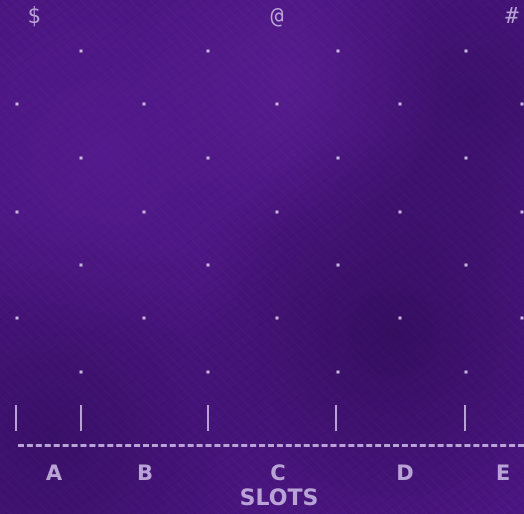 This screenshot has height=514, width=524. What do you see at coordinates (145, 473) in the screenshot?
I see `slot-b: B` at bounding box center [145, 473].